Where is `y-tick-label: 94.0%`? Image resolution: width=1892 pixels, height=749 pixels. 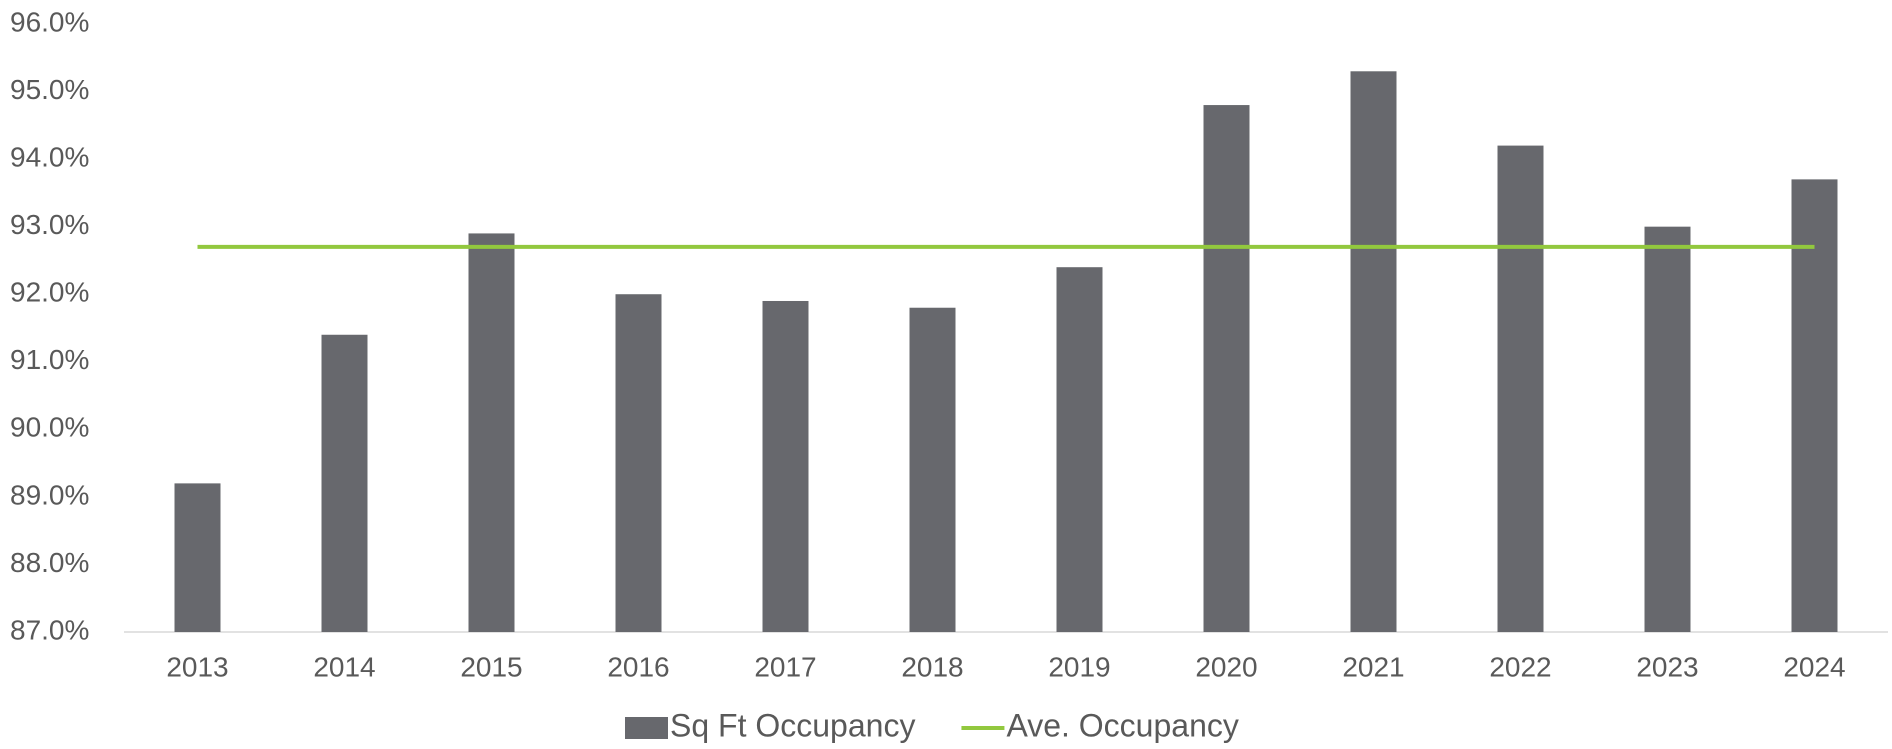
y-tick-label: 94.0% is located at coordinates (49, 157).